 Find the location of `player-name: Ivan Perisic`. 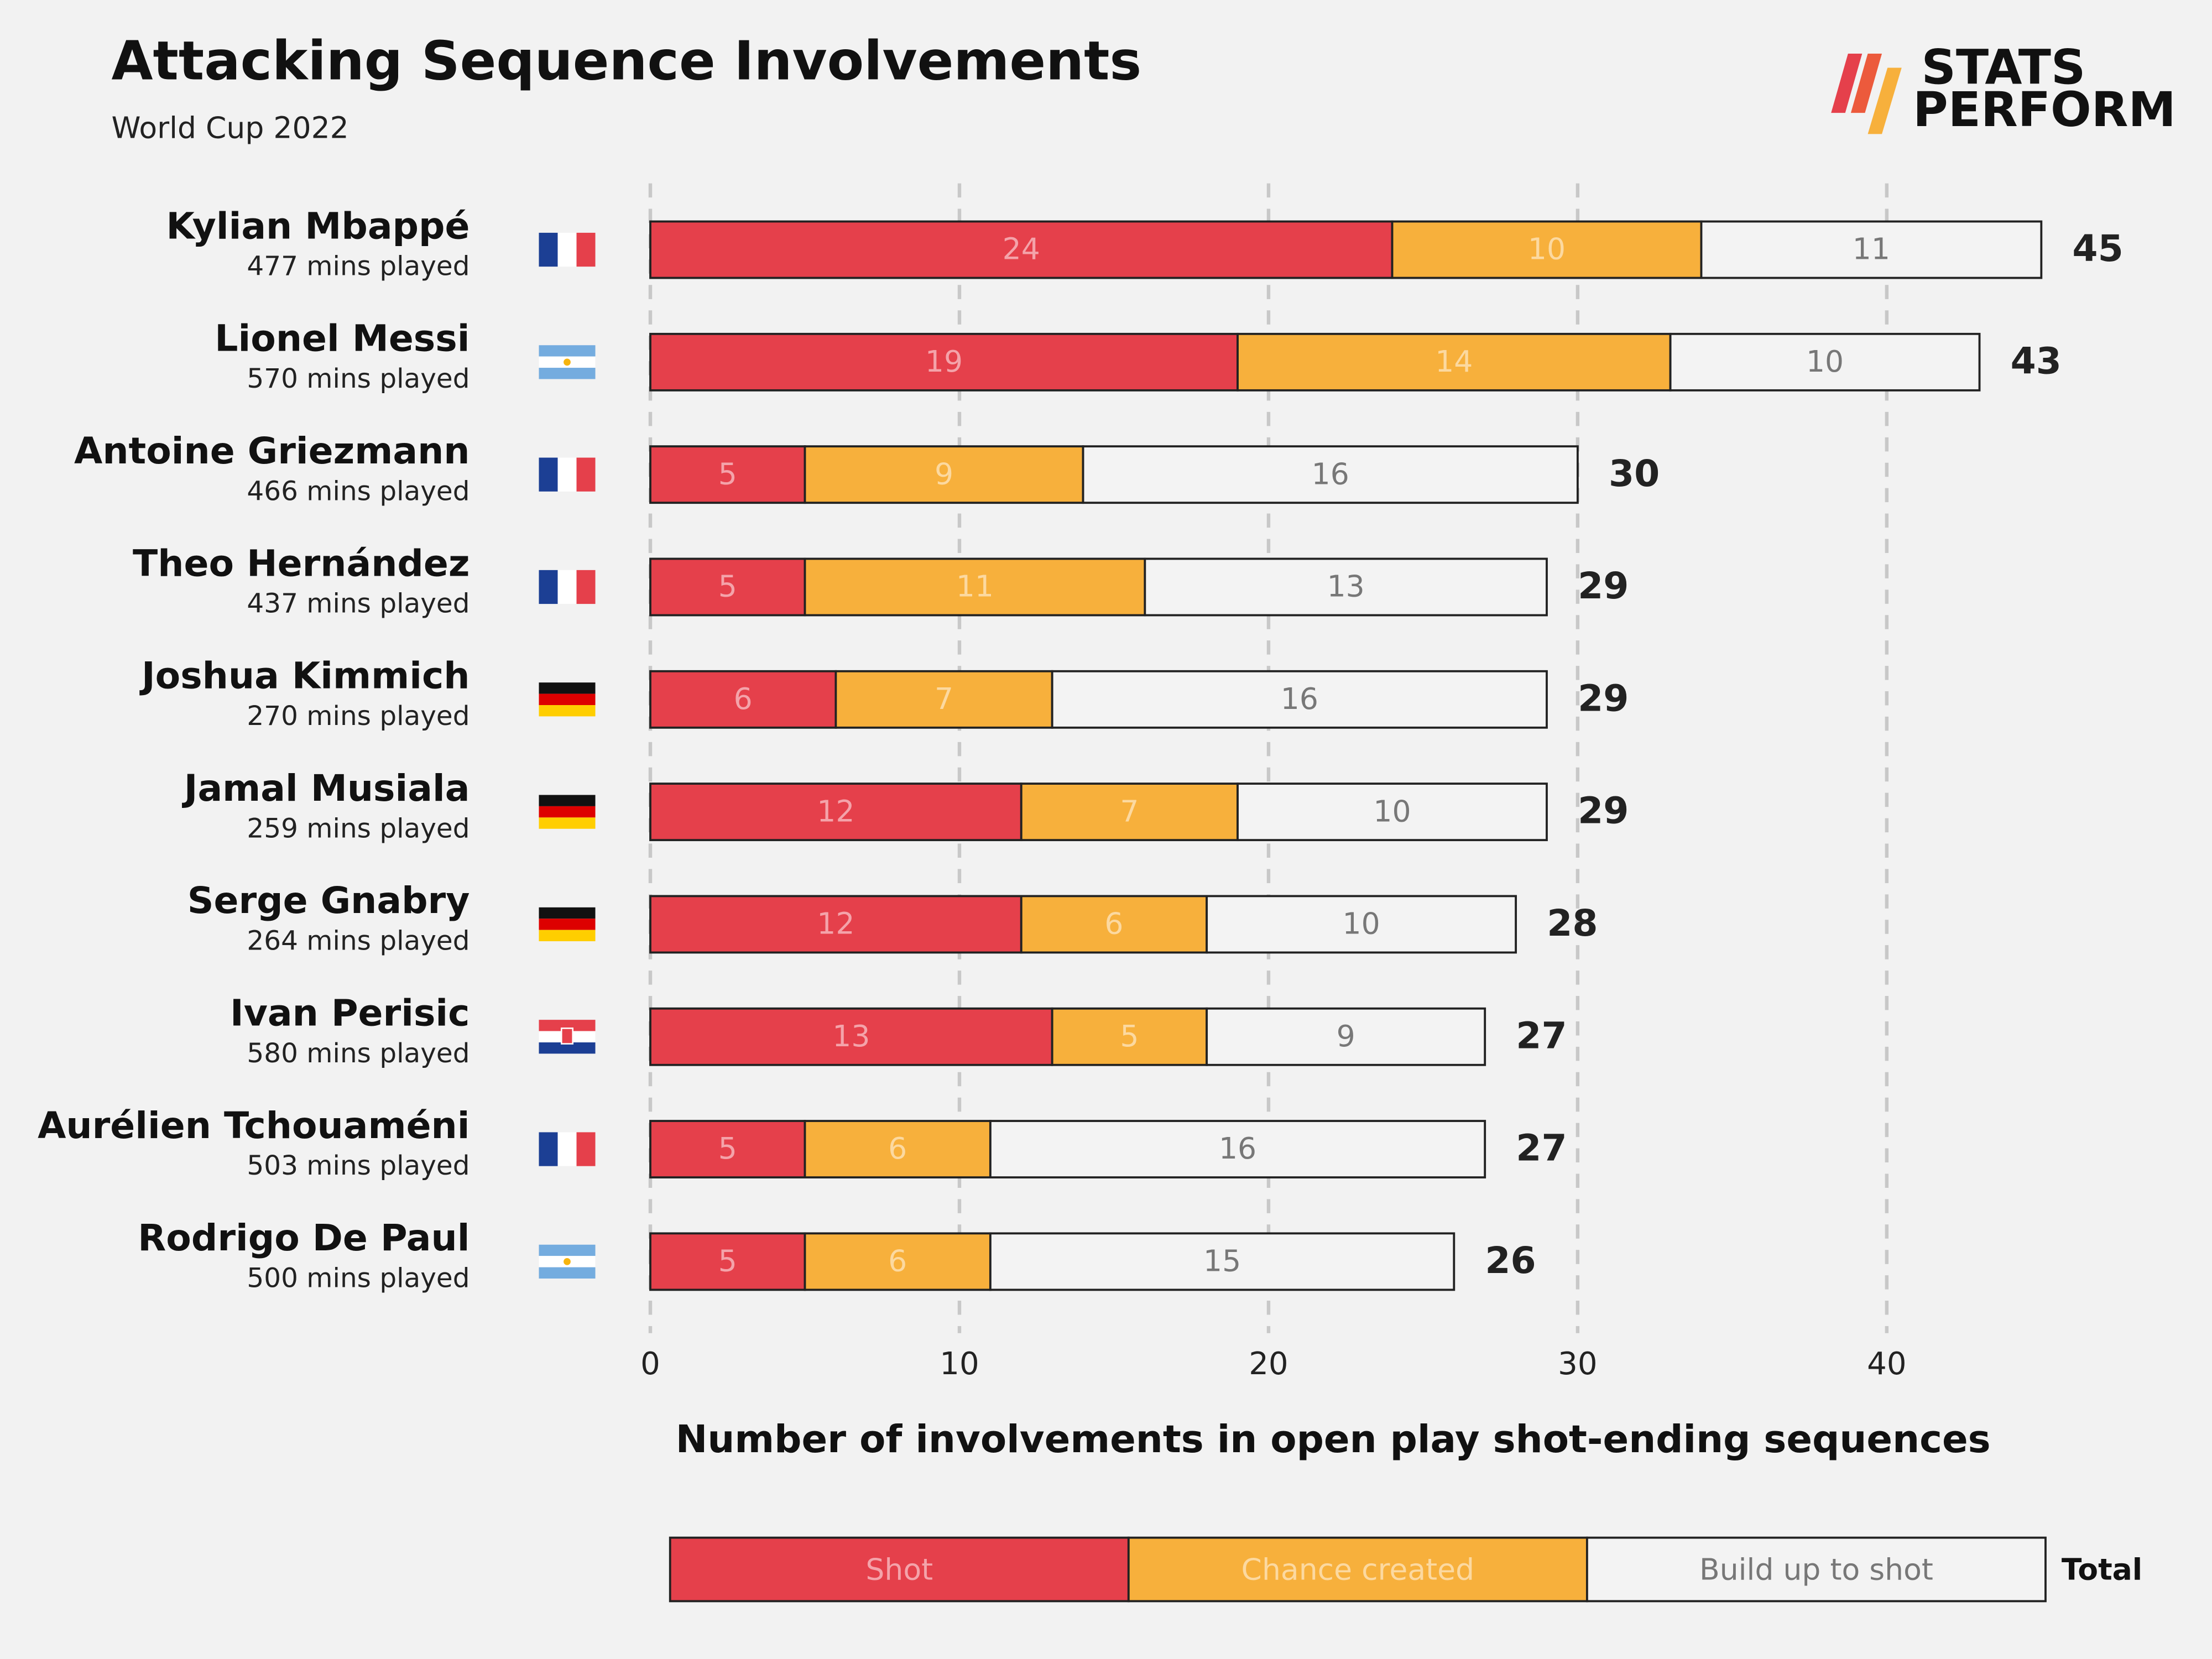

player-name: Ivan Perisic is located at coordinates (349, 1014).